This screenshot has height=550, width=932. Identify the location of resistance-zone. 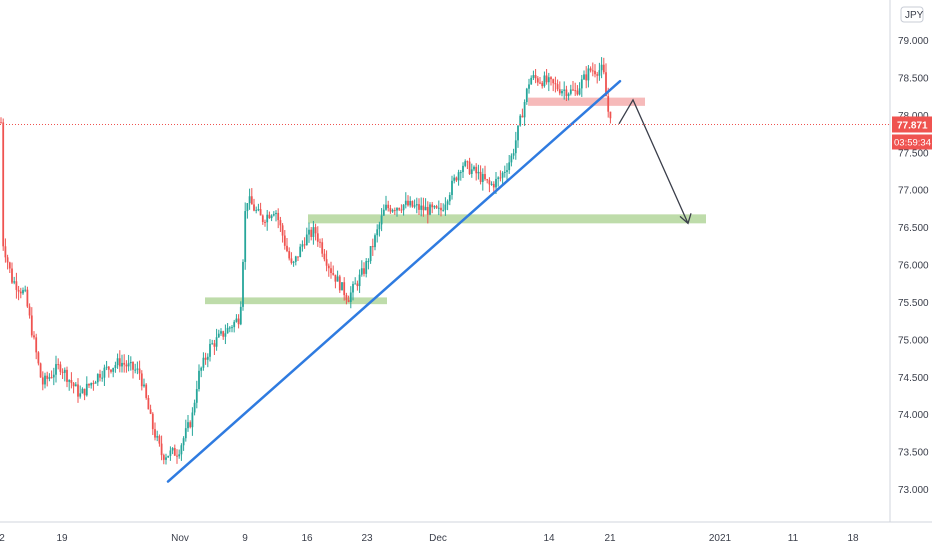
(586, 101).